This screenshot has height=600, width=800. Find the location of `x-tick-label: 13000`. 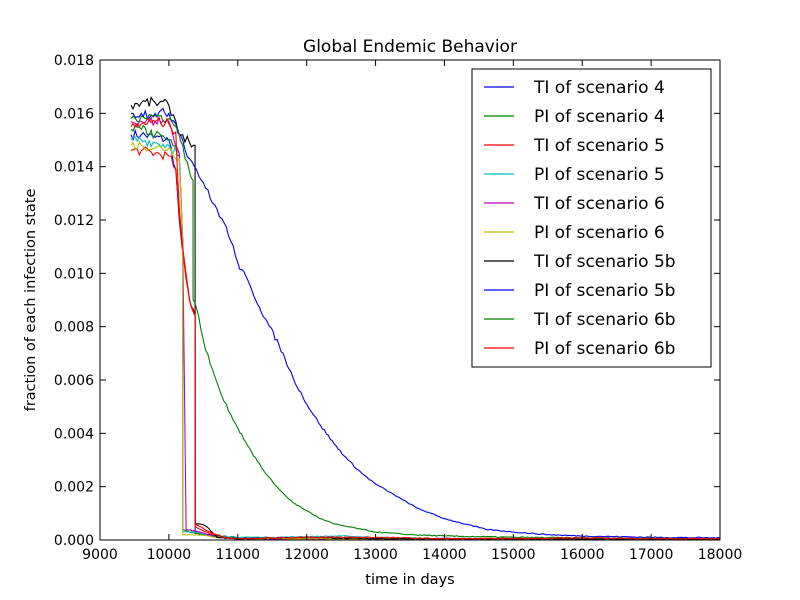

x-tick-label: 13000 is located at coordinates (375, 555).